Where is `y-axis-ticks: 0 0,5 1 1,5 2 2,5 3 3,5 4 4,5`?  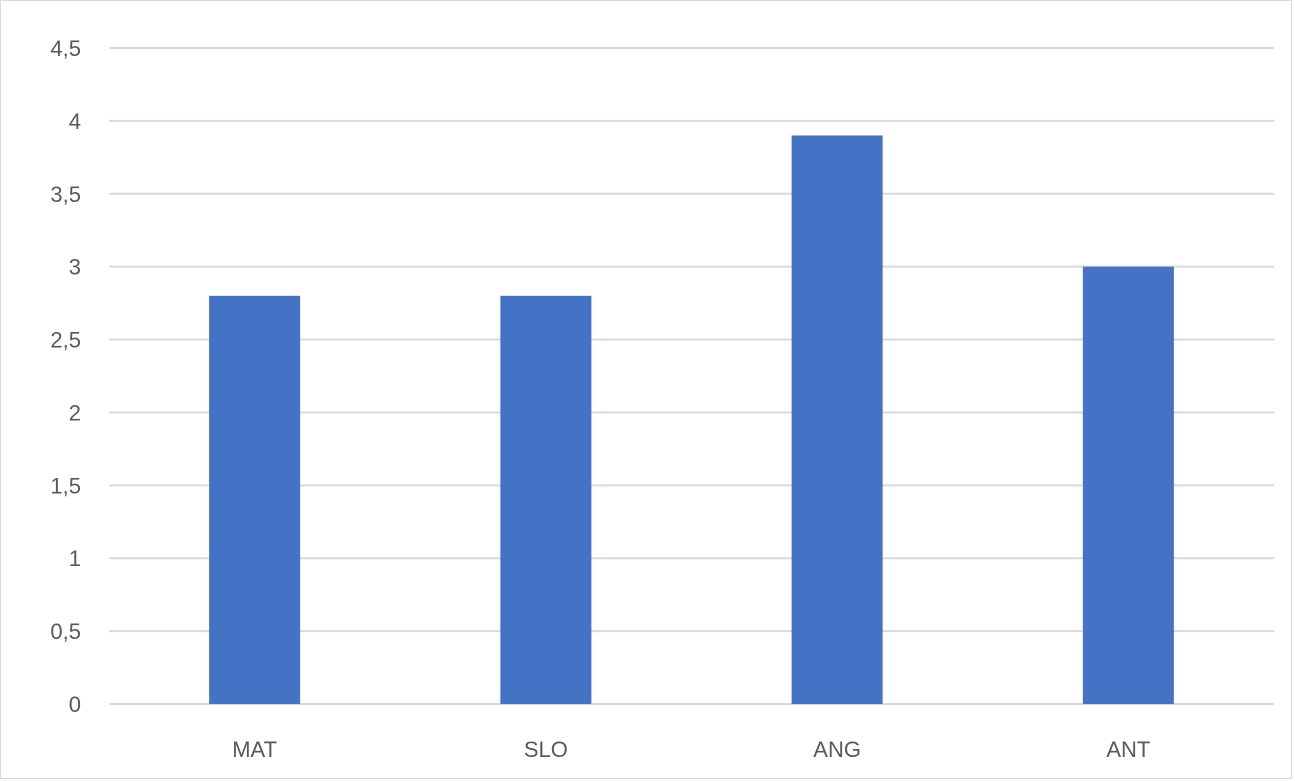 y-axis-ticks: 0 0,5 1 1,5 2 2,5 3 3,5 4 4,5 is located at coordinates (65, 376).